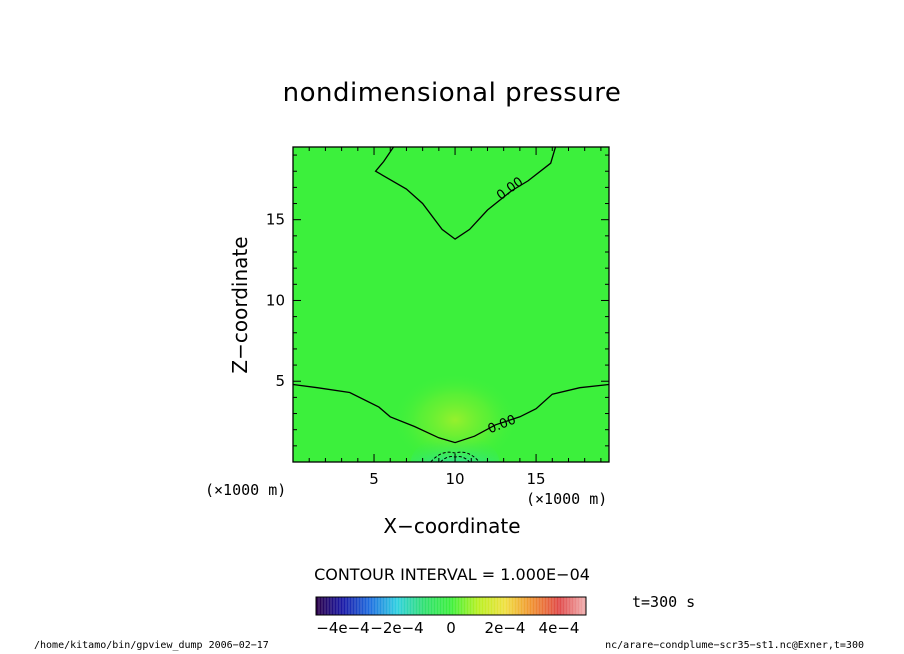 The image size is (904, 654). I want to click on chart-title: nondimensional pressure, so click(452, 93).